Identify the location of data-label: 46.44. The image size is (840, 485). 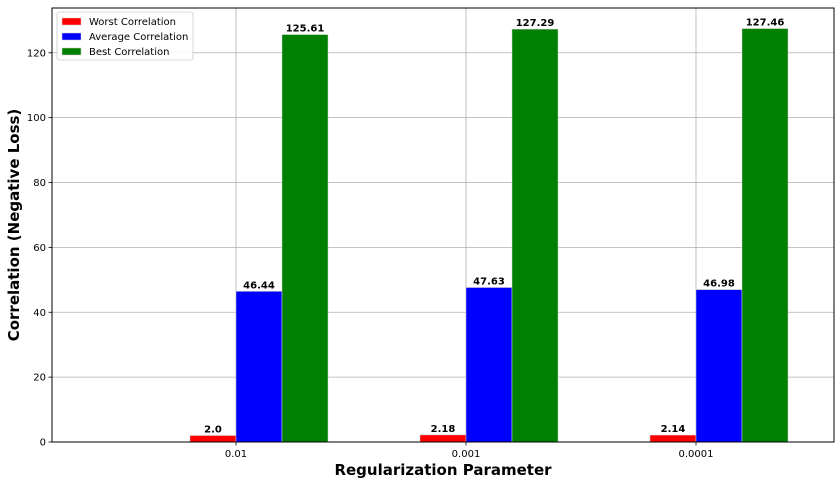
(259, 285).